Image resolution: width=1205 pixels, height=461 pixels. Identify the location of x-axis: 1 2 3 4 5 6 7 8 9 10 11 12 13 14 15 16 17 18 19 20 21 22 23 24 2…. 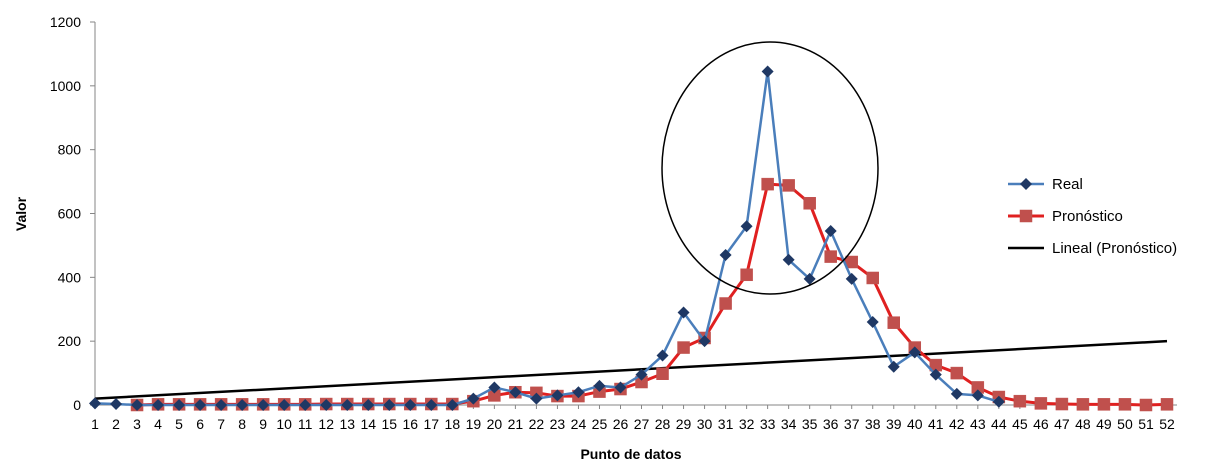
(634, 418).